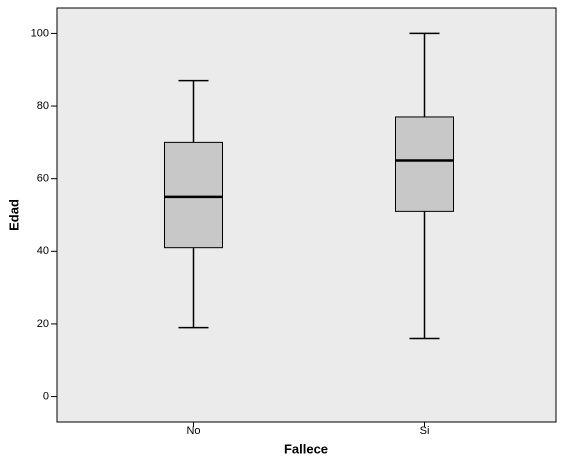 The width and height of the screenshot is (574, 462). I want to click on y-tick-label: 100, so click(40, 33).